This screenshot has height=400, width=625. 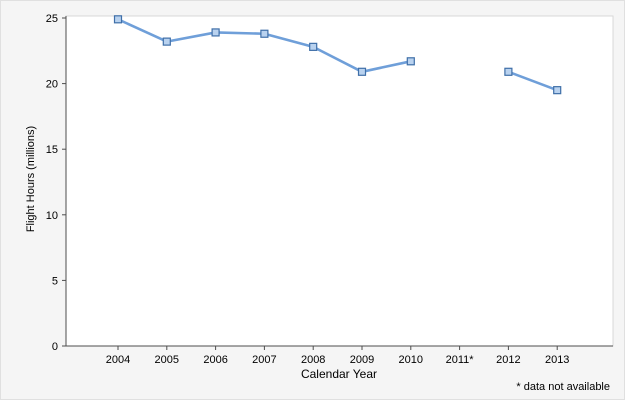 What do you see at coordinates (118, 19) in the screenshot?
I see `data-point-2004` at bounding box center [118, 19].